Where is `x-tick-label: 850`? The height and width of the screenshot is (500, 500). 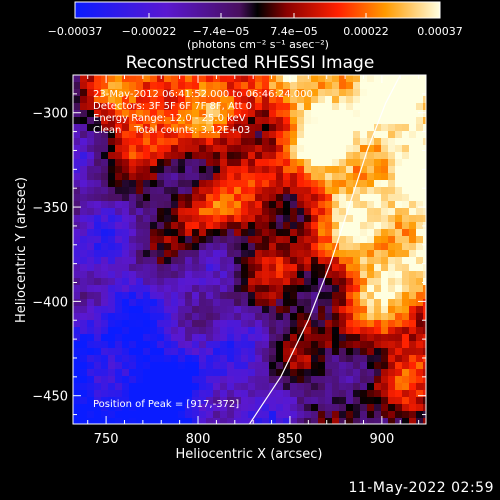 x-tick-label: 850 is located at coordinates (290, 439).